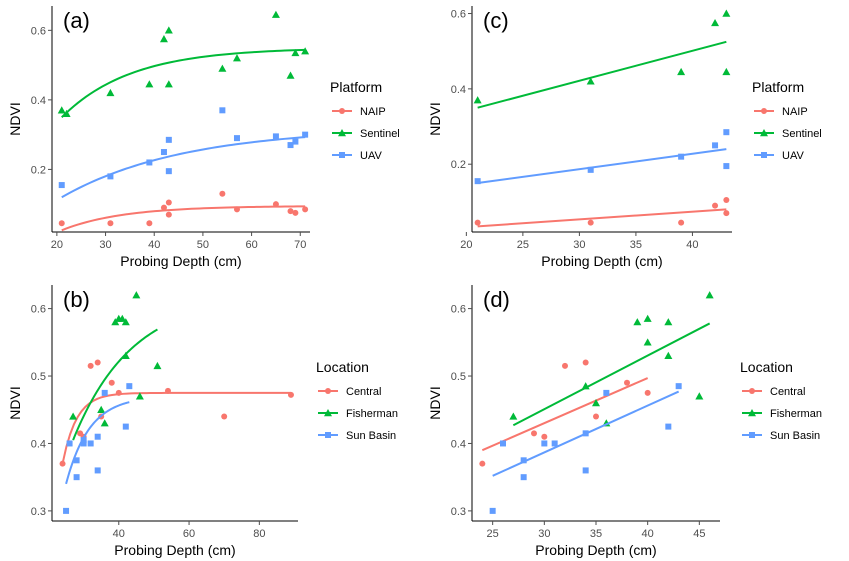 The image size is (849, 561). I want to click on legend-label: Fisherman, so click(796, 414).